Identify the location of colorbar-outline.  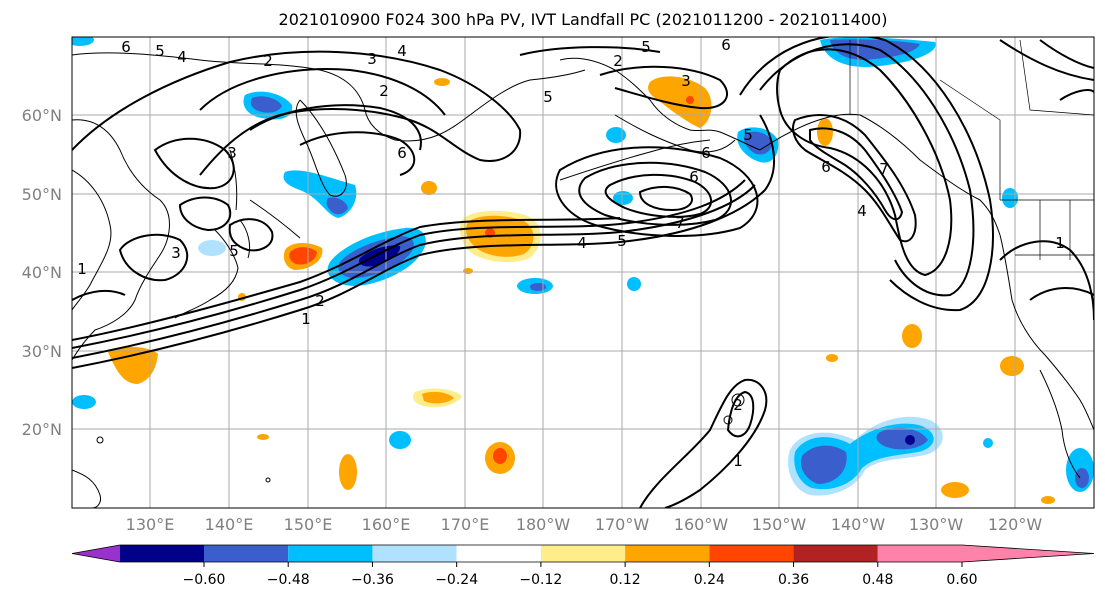
(583, 553).